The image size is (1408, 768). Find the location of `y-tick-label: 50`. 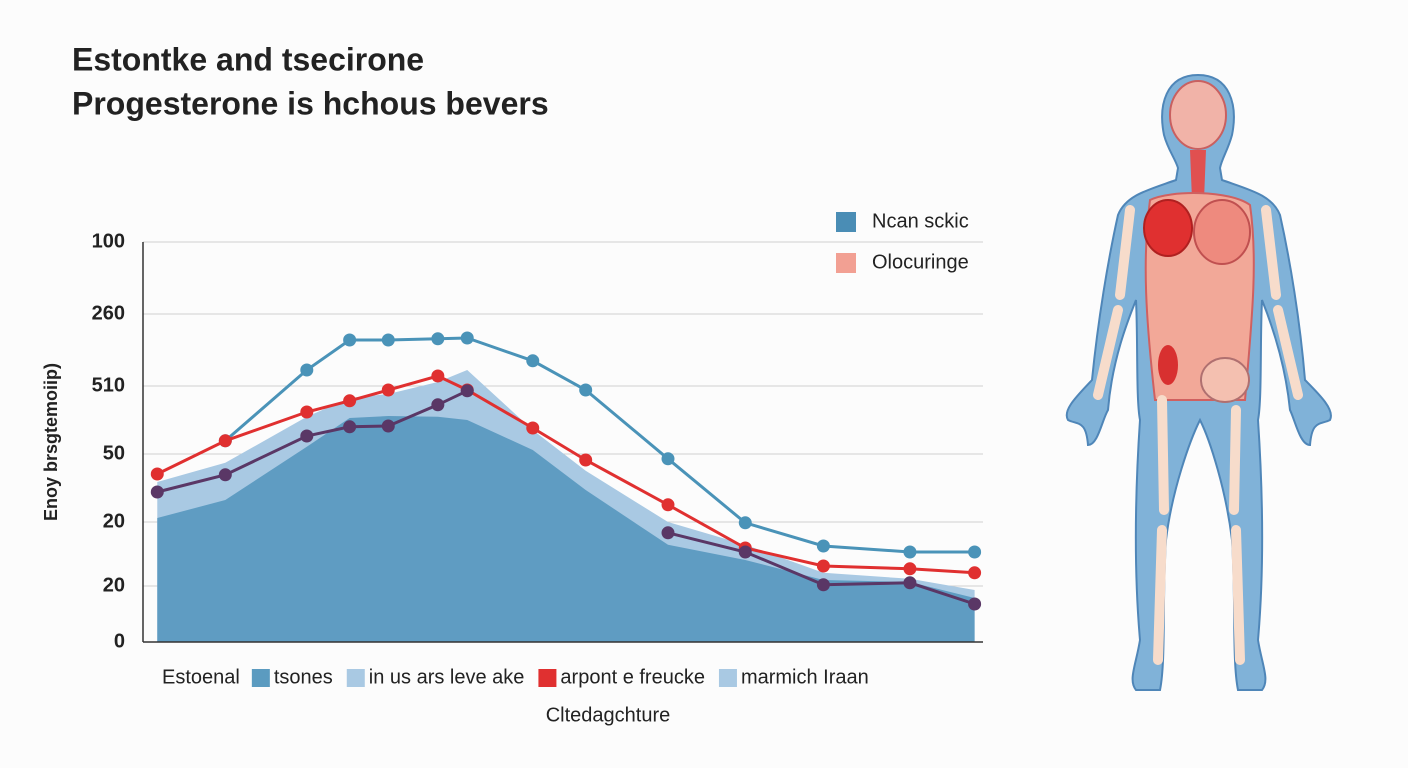

y-tick-label: 50 is located at coordinates (114, 453).